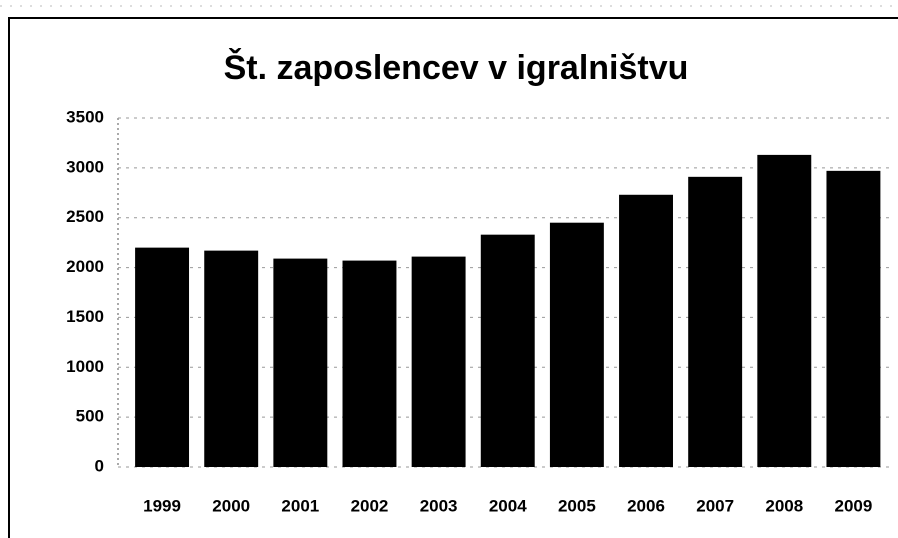 The image size is (898, 538). What do you see at coordinates (456, 67) in the screenshot?
I see `chart-title: Št. zaposlencev v igralništvu` at bounding box center [456, 67].